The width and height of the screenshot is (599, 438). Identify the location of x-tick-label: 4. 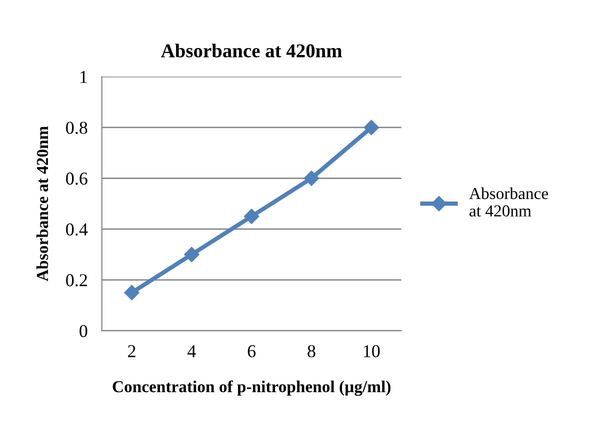
(192, 351).